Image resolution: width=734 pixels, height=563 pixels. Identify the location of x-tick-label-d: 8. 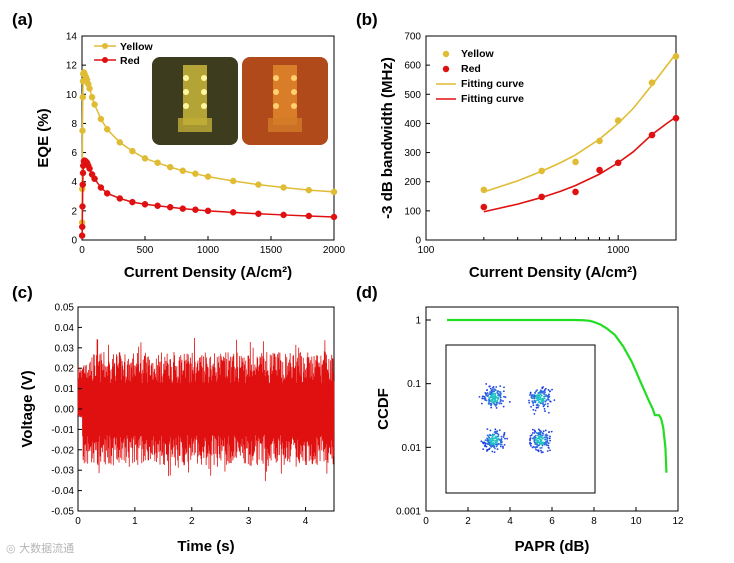
(594, 521).